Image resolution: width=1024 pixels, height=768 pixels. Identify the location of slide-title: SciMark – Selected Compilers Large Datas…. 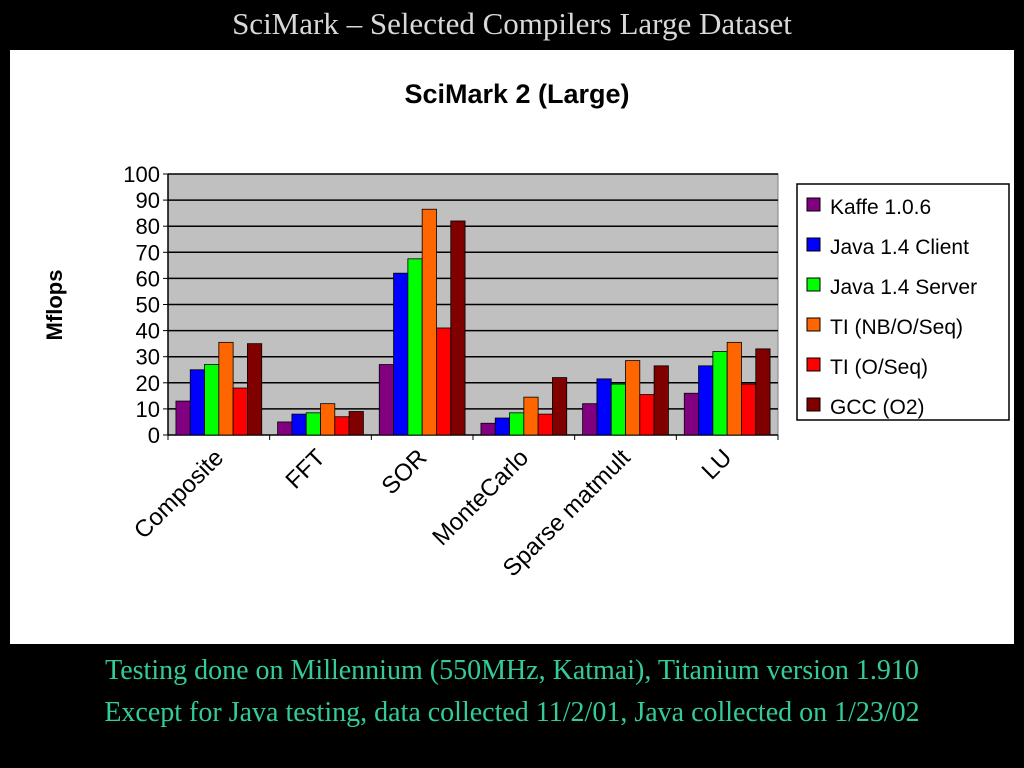
(512, 23).